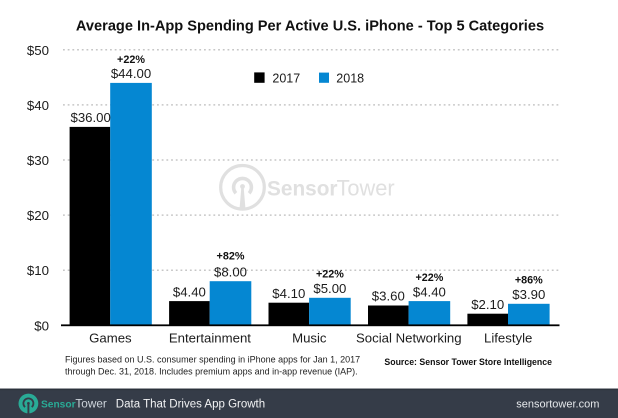  Describe the element at coordinates (329, 288) in the screenshot. I see `svg-text: $5.00` at that location.